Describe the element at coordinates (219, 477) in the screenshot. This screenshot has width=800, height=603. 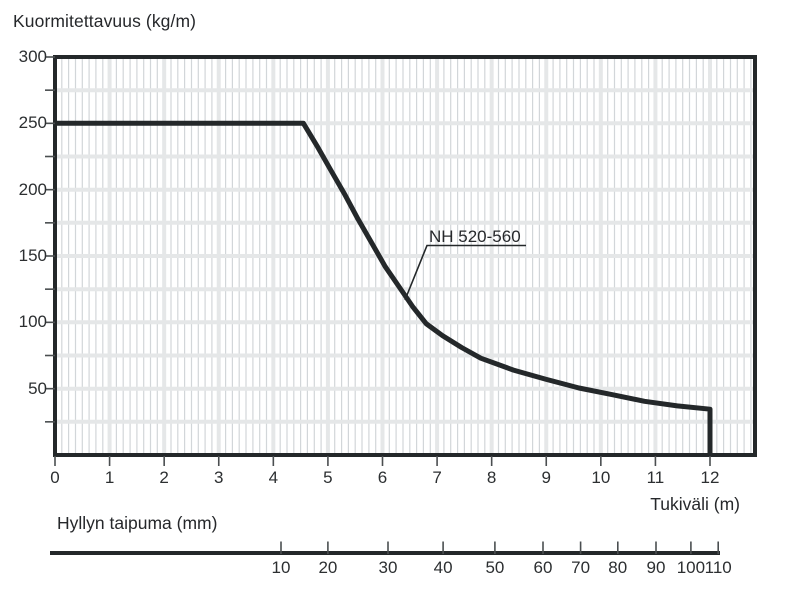
I see `x-tick-label: 3` at that location.